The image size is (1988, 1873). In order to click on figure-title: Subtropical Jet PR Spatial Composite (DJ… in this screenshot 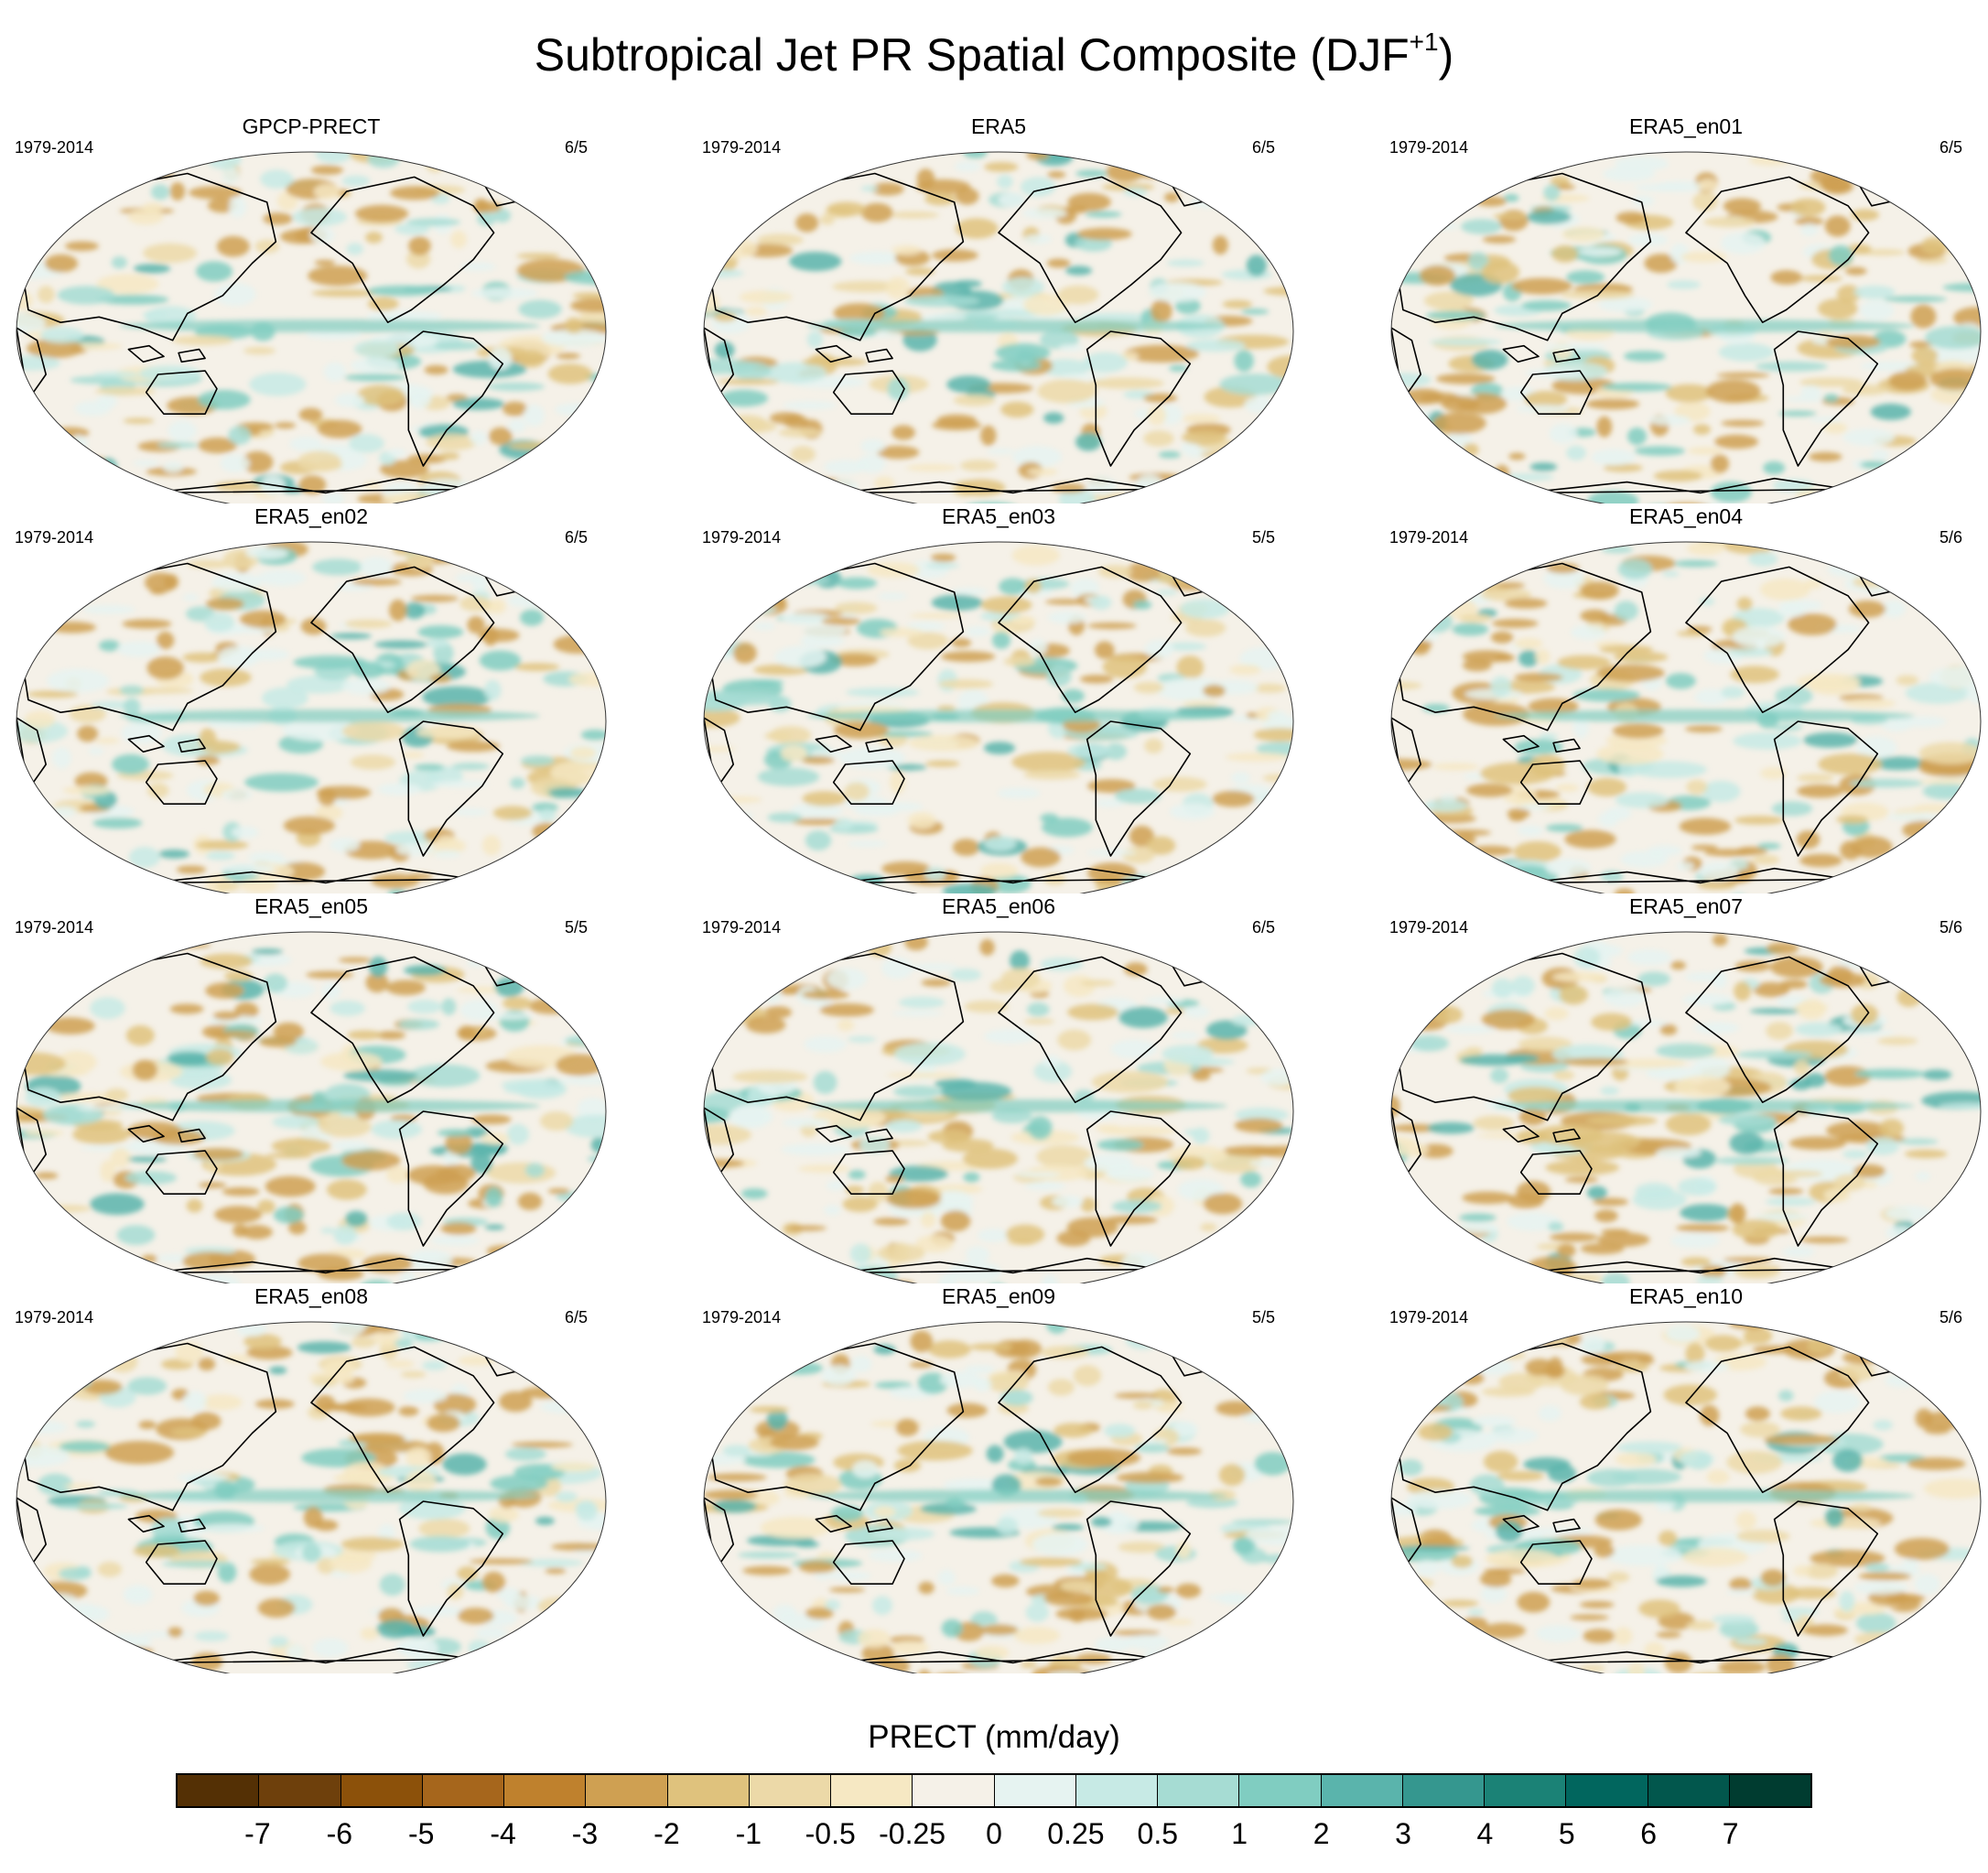, I will do `click(994, 55)`.